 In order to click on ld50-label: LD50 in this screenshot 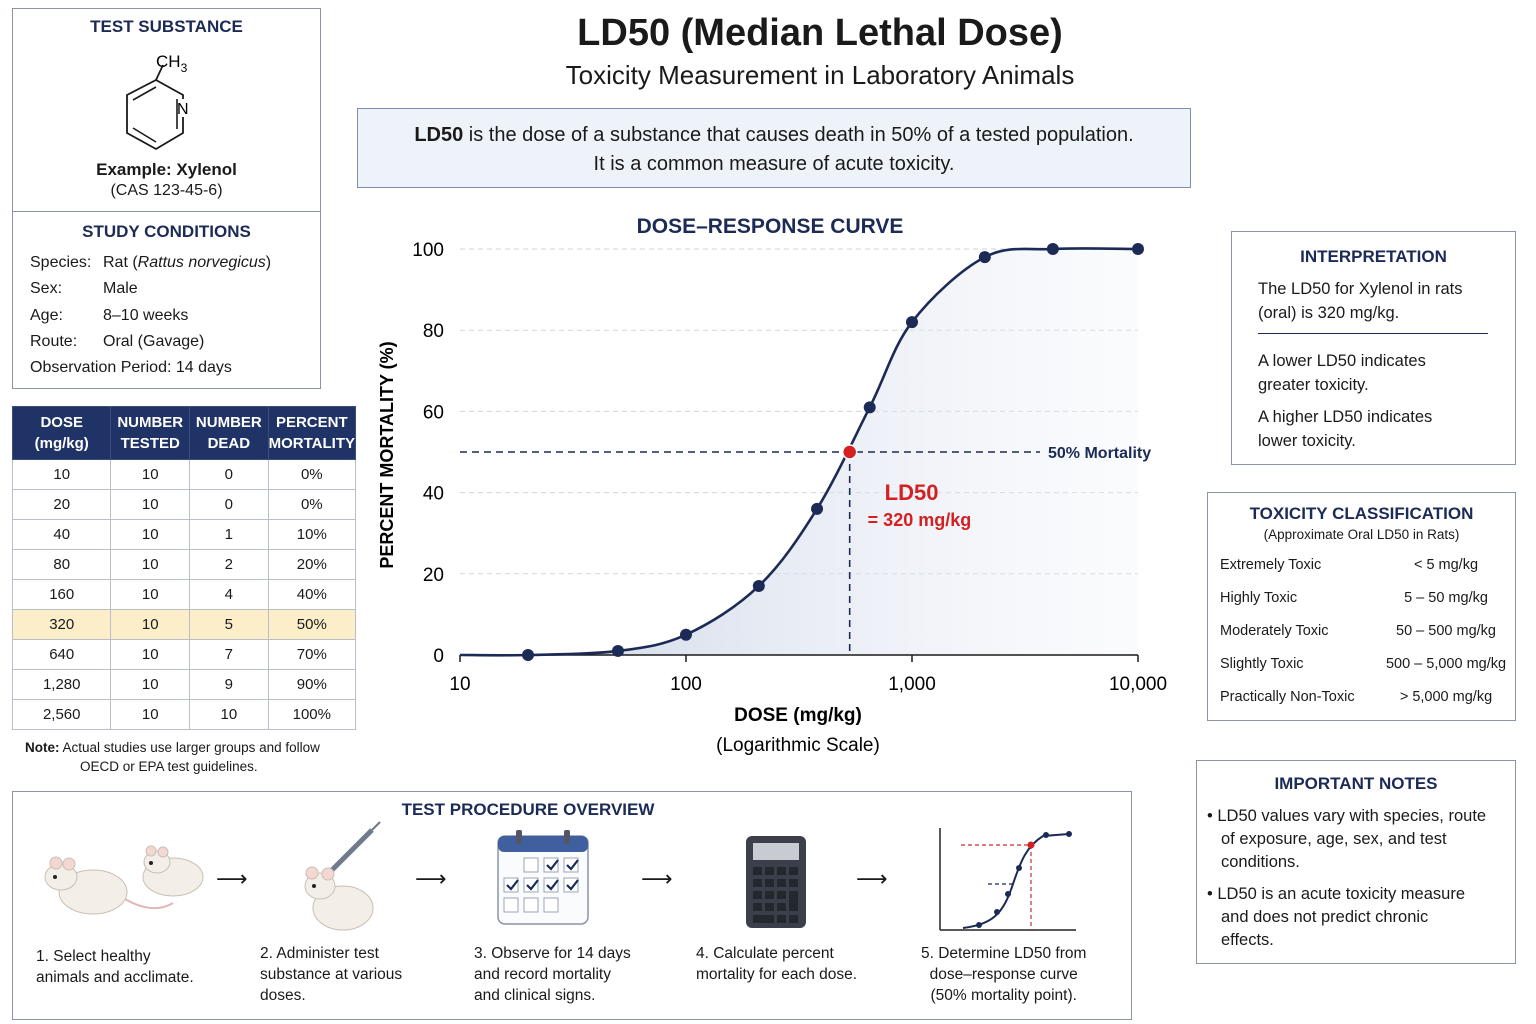, I will do `click(912, 492)`.